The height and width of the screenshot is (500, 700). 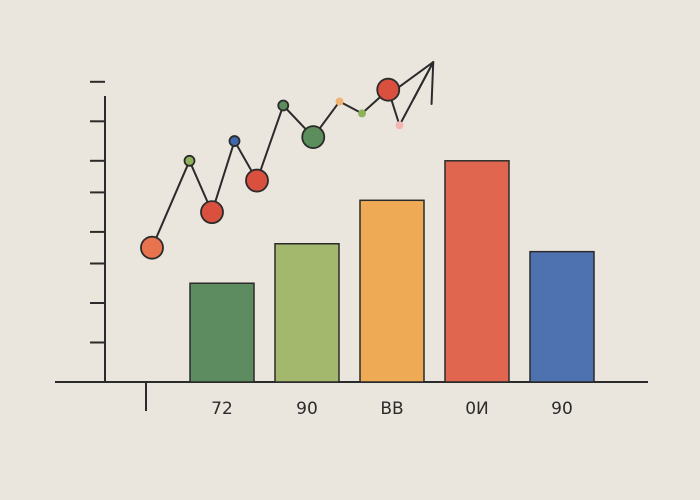 I want to click on x-tick-label-1: 72, so click(x=222, y=409).